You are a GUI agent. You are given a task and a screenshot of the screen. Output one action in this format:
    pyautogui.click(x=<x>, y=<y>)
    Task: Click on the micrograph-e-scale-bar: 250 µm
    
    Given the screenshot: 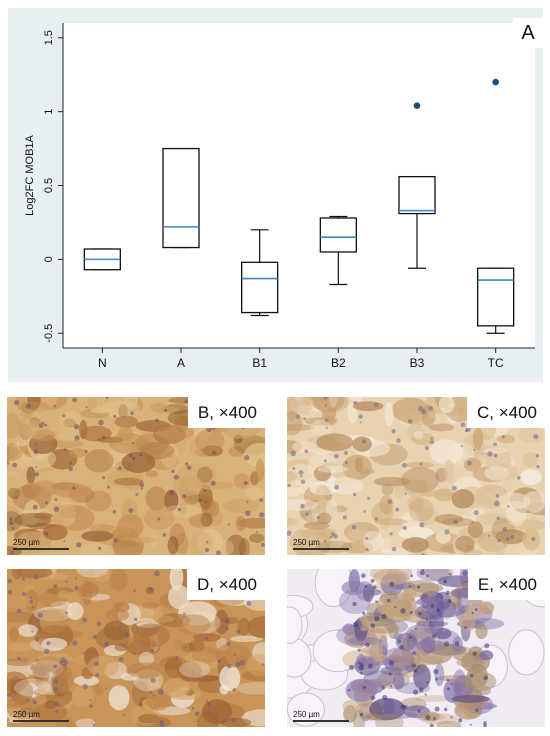 What is the action you would take?
    pyautogui.click(x=321, y=716)
    